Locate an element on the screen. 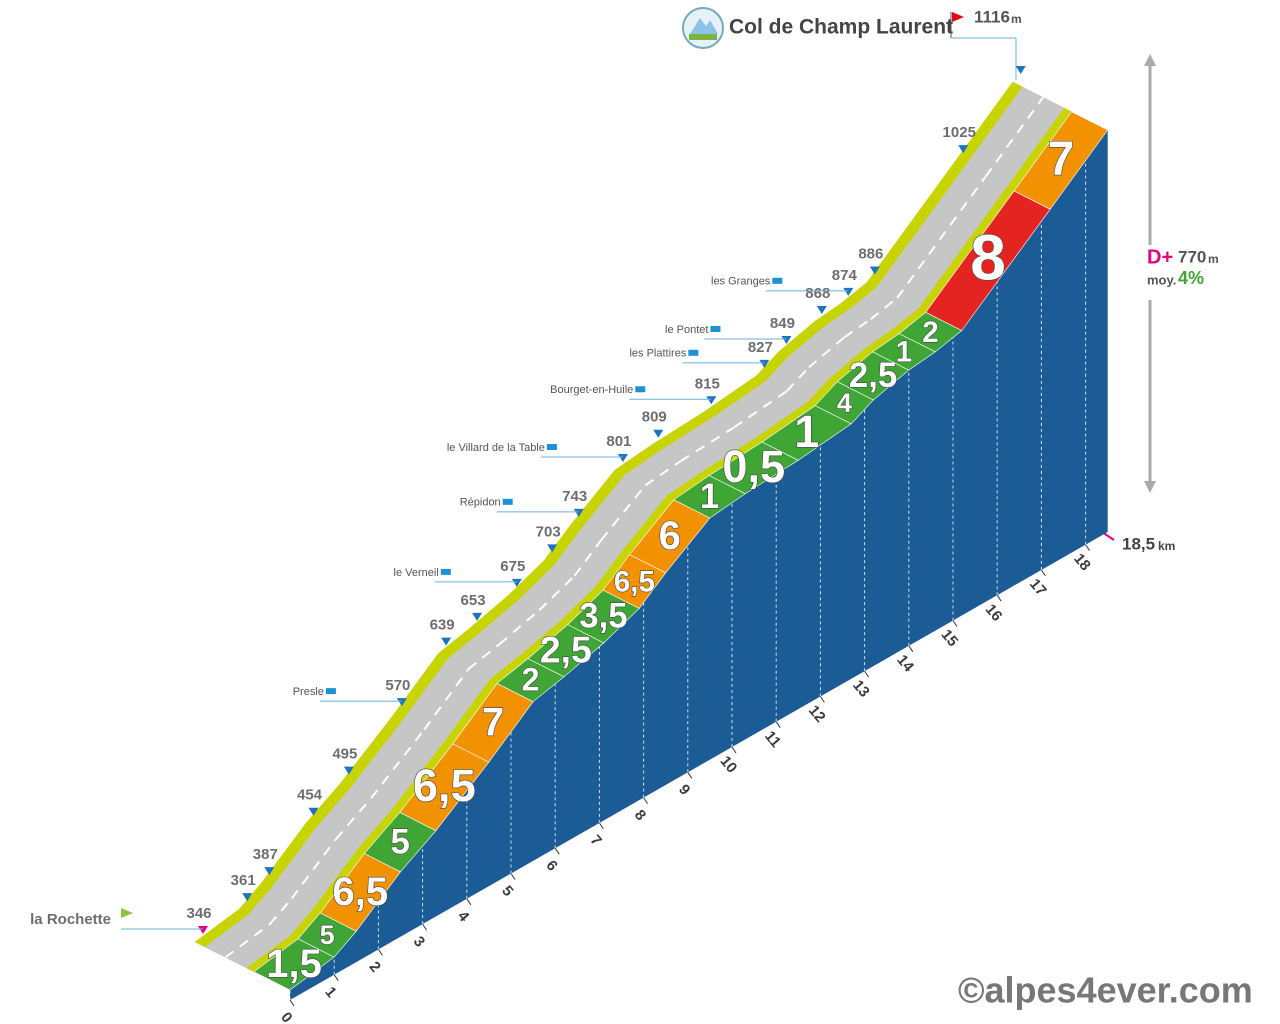  gradient-label: 6,5 is located at coordinates (634, 581).